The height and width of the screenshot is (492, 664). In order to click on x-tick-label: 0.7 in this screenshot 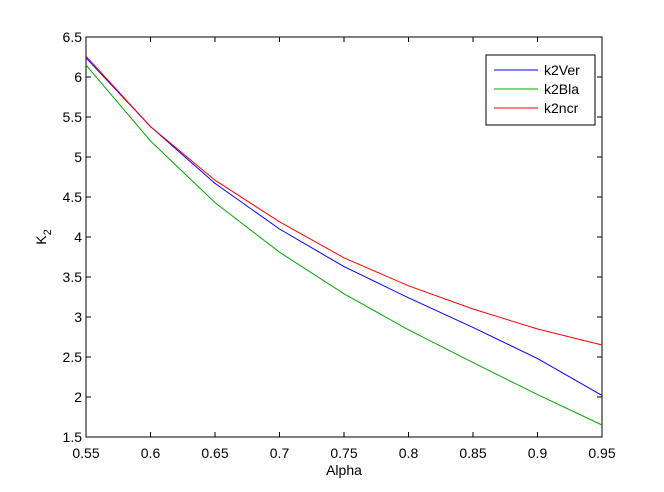, I will do `click(280, 453)`.